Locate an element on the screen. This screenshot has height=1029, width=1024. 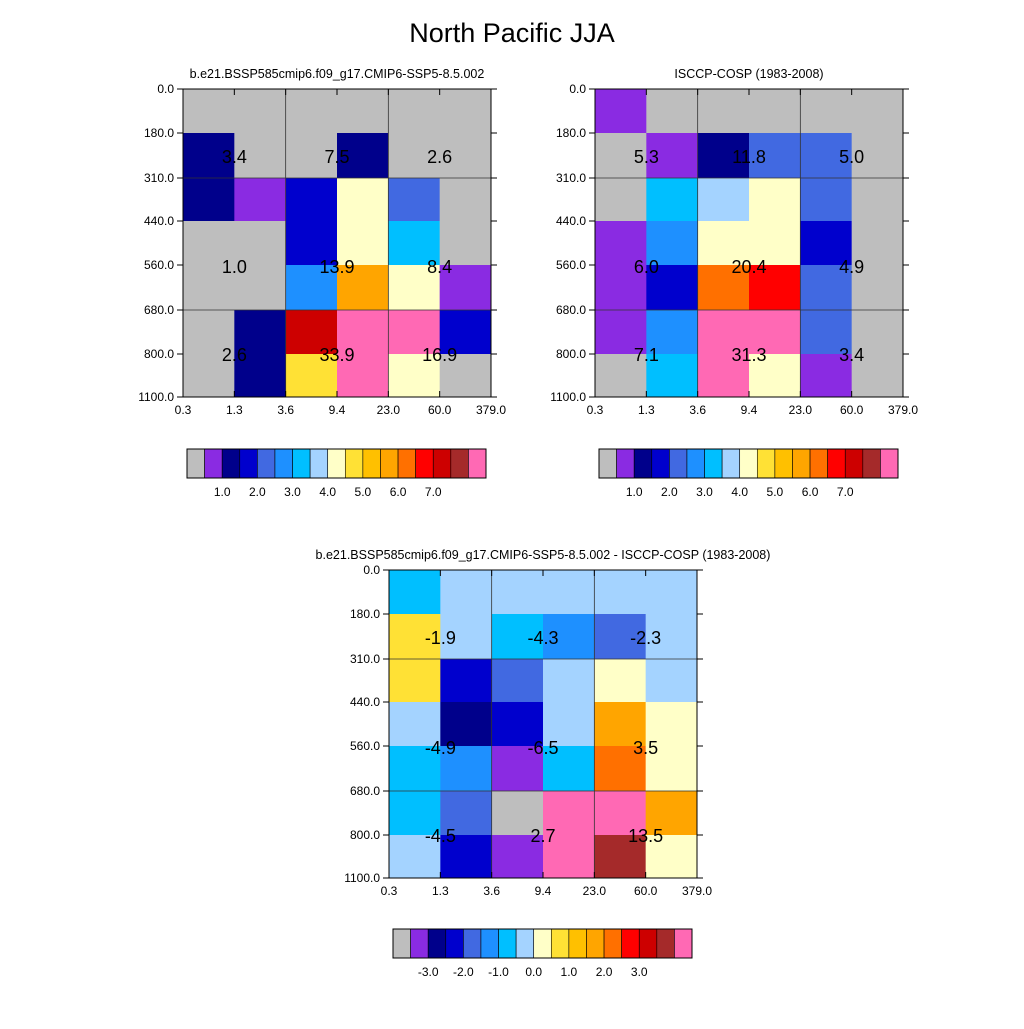
colorbar-label: 2.0 is located at coordinates (257, 492).